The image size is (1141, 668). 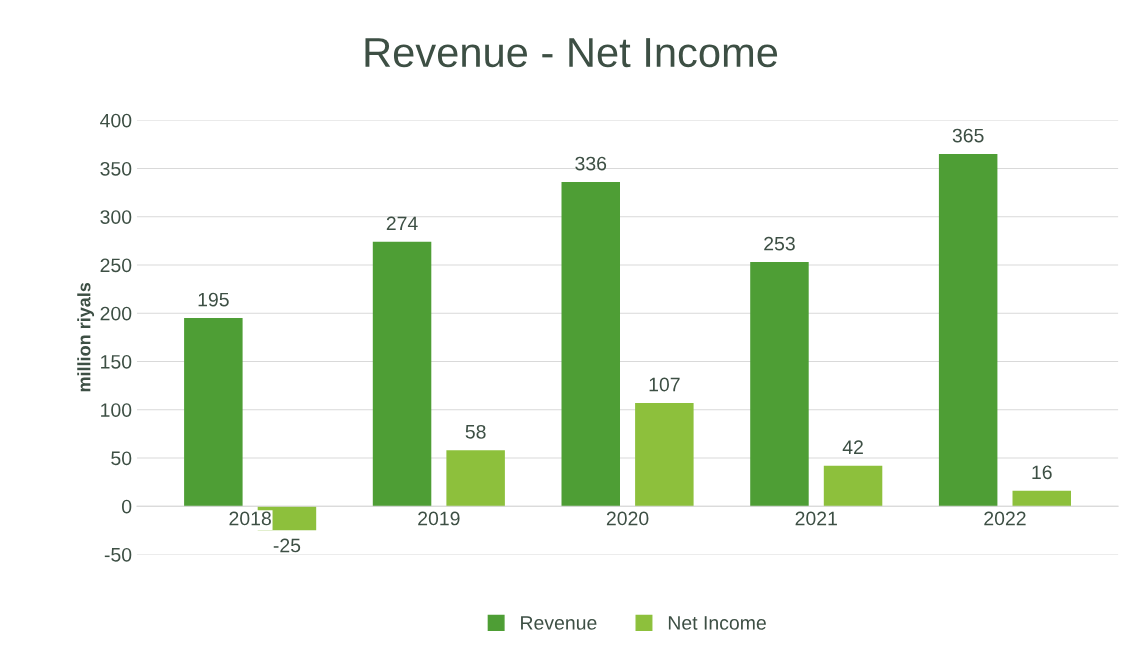 What do you see at coordinates (816, 518) in the screenshot?
I see `x-tick-label: 2021` at bounding box center [816, 518].